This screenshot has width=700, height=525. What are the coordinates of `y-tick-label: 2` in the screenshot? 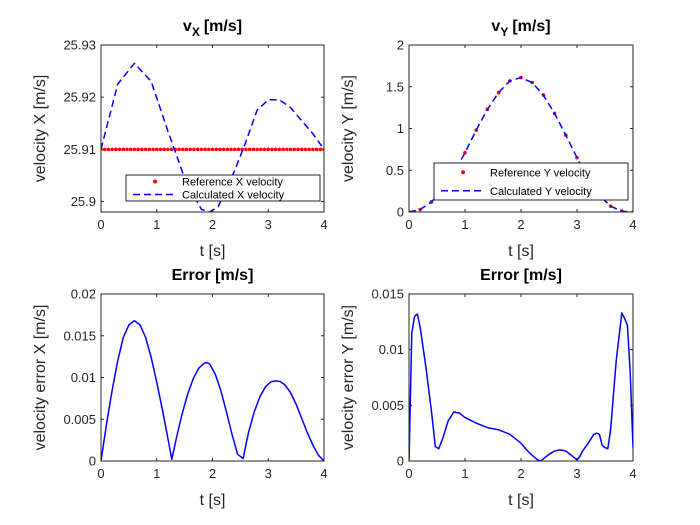 It's located at (400, 45).